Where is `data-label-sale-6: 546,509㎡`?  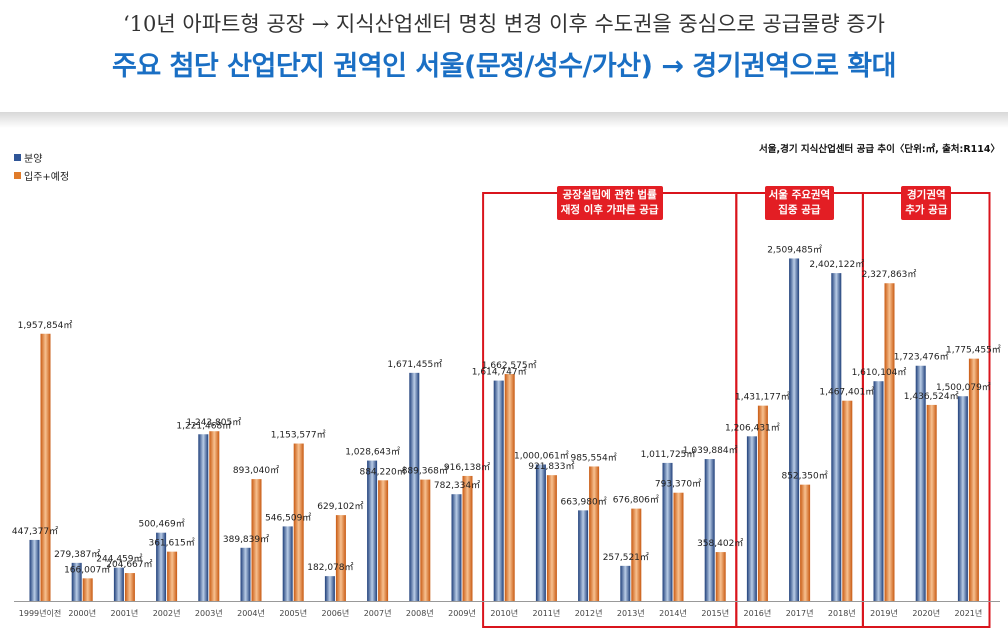
data-label-sale-6: 546,509㎡ is located at coordinates (288, 517).